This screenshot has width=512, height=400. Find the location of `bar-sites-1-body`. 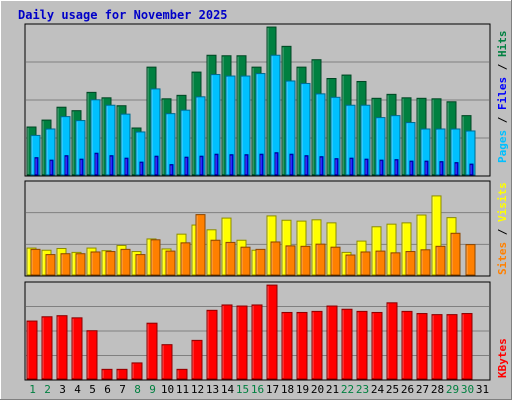

bar-sites-1-body is located at coordinates (35, 262).